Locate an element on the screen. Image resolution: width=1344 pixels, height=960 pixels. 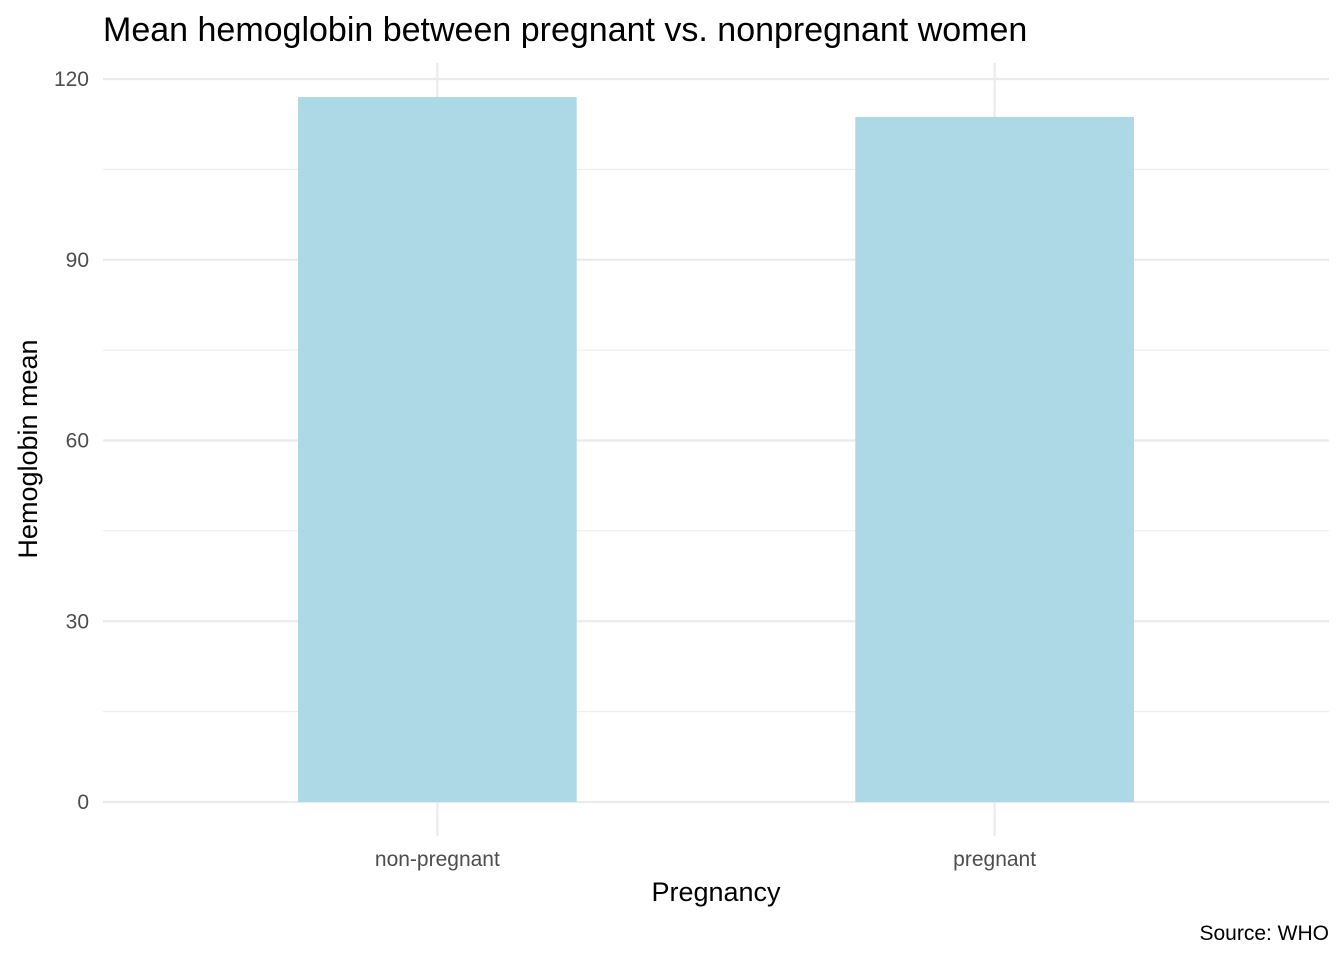
bar-pregnant is located at coordinates (994, 459).